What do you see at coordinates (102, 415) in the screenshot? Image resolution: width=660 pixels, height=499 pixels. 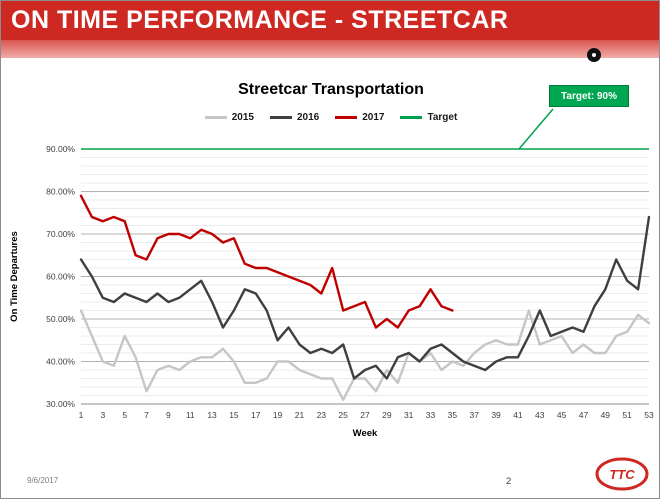 I see `x-tick-label: 3` at bounding box center [102, 415].